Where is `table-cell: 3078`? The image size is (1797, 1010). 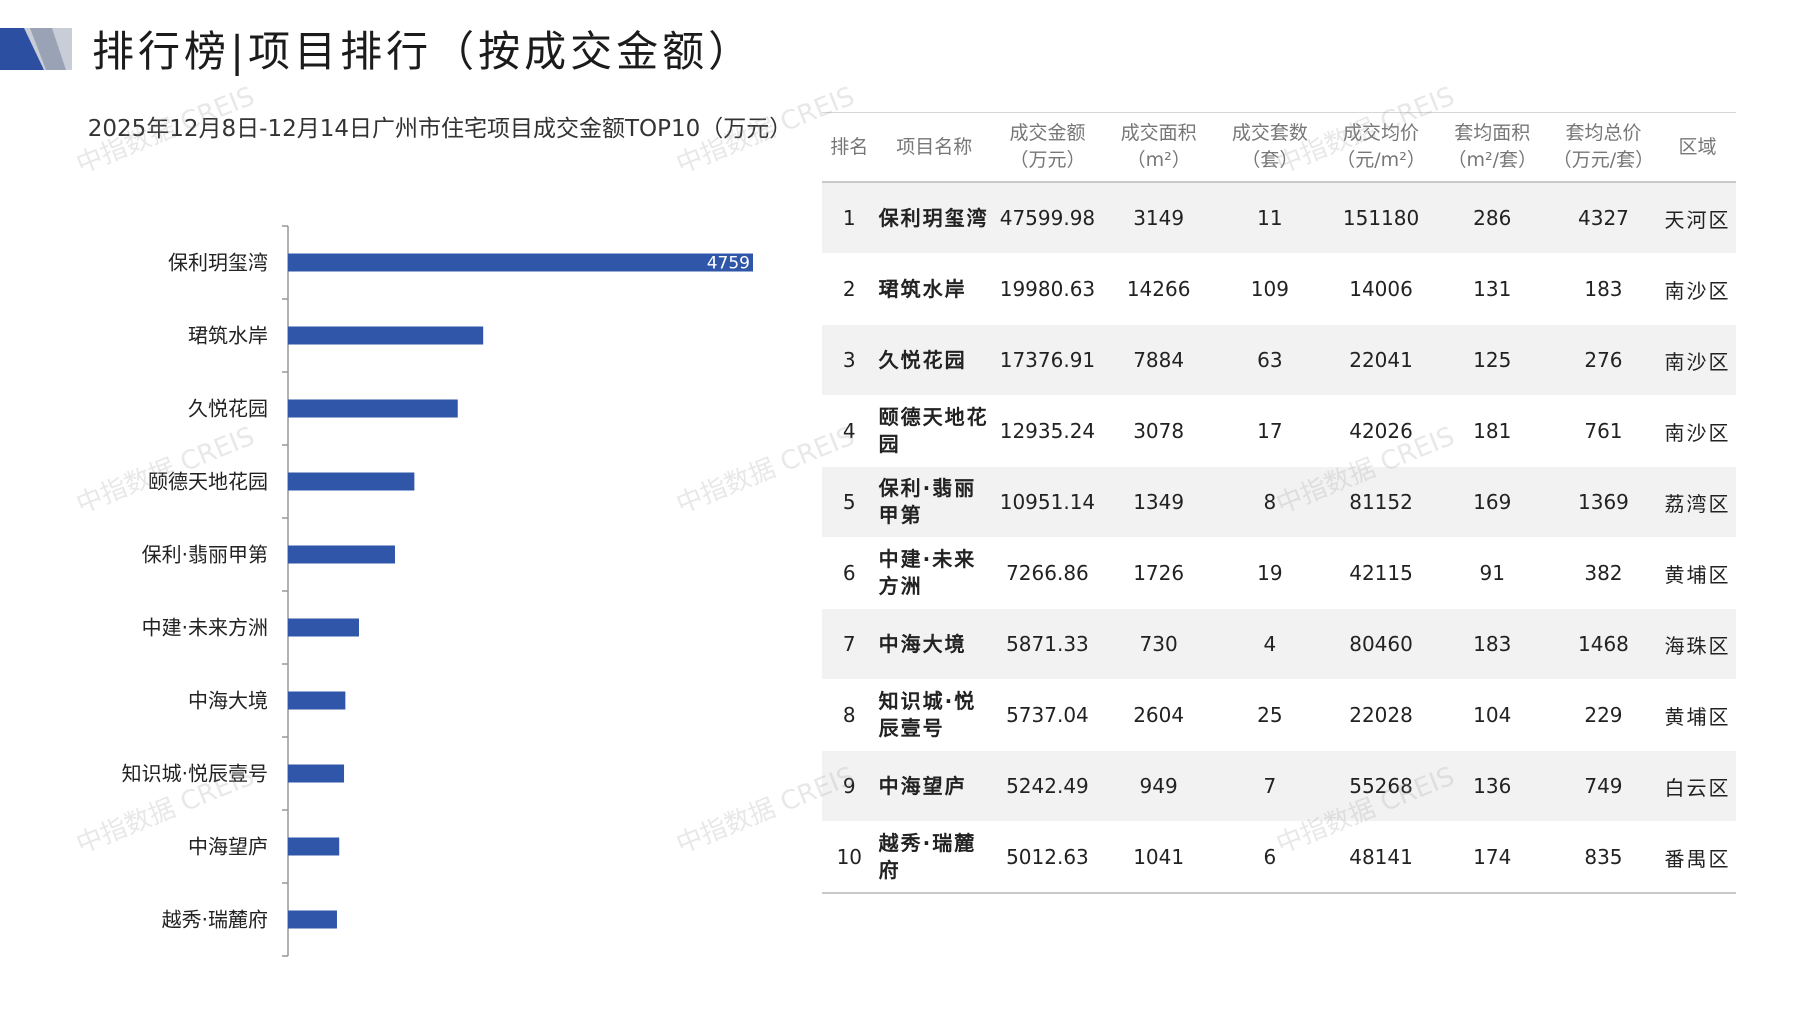 table-cell: 3078 is located at coordinates (1159, 431).